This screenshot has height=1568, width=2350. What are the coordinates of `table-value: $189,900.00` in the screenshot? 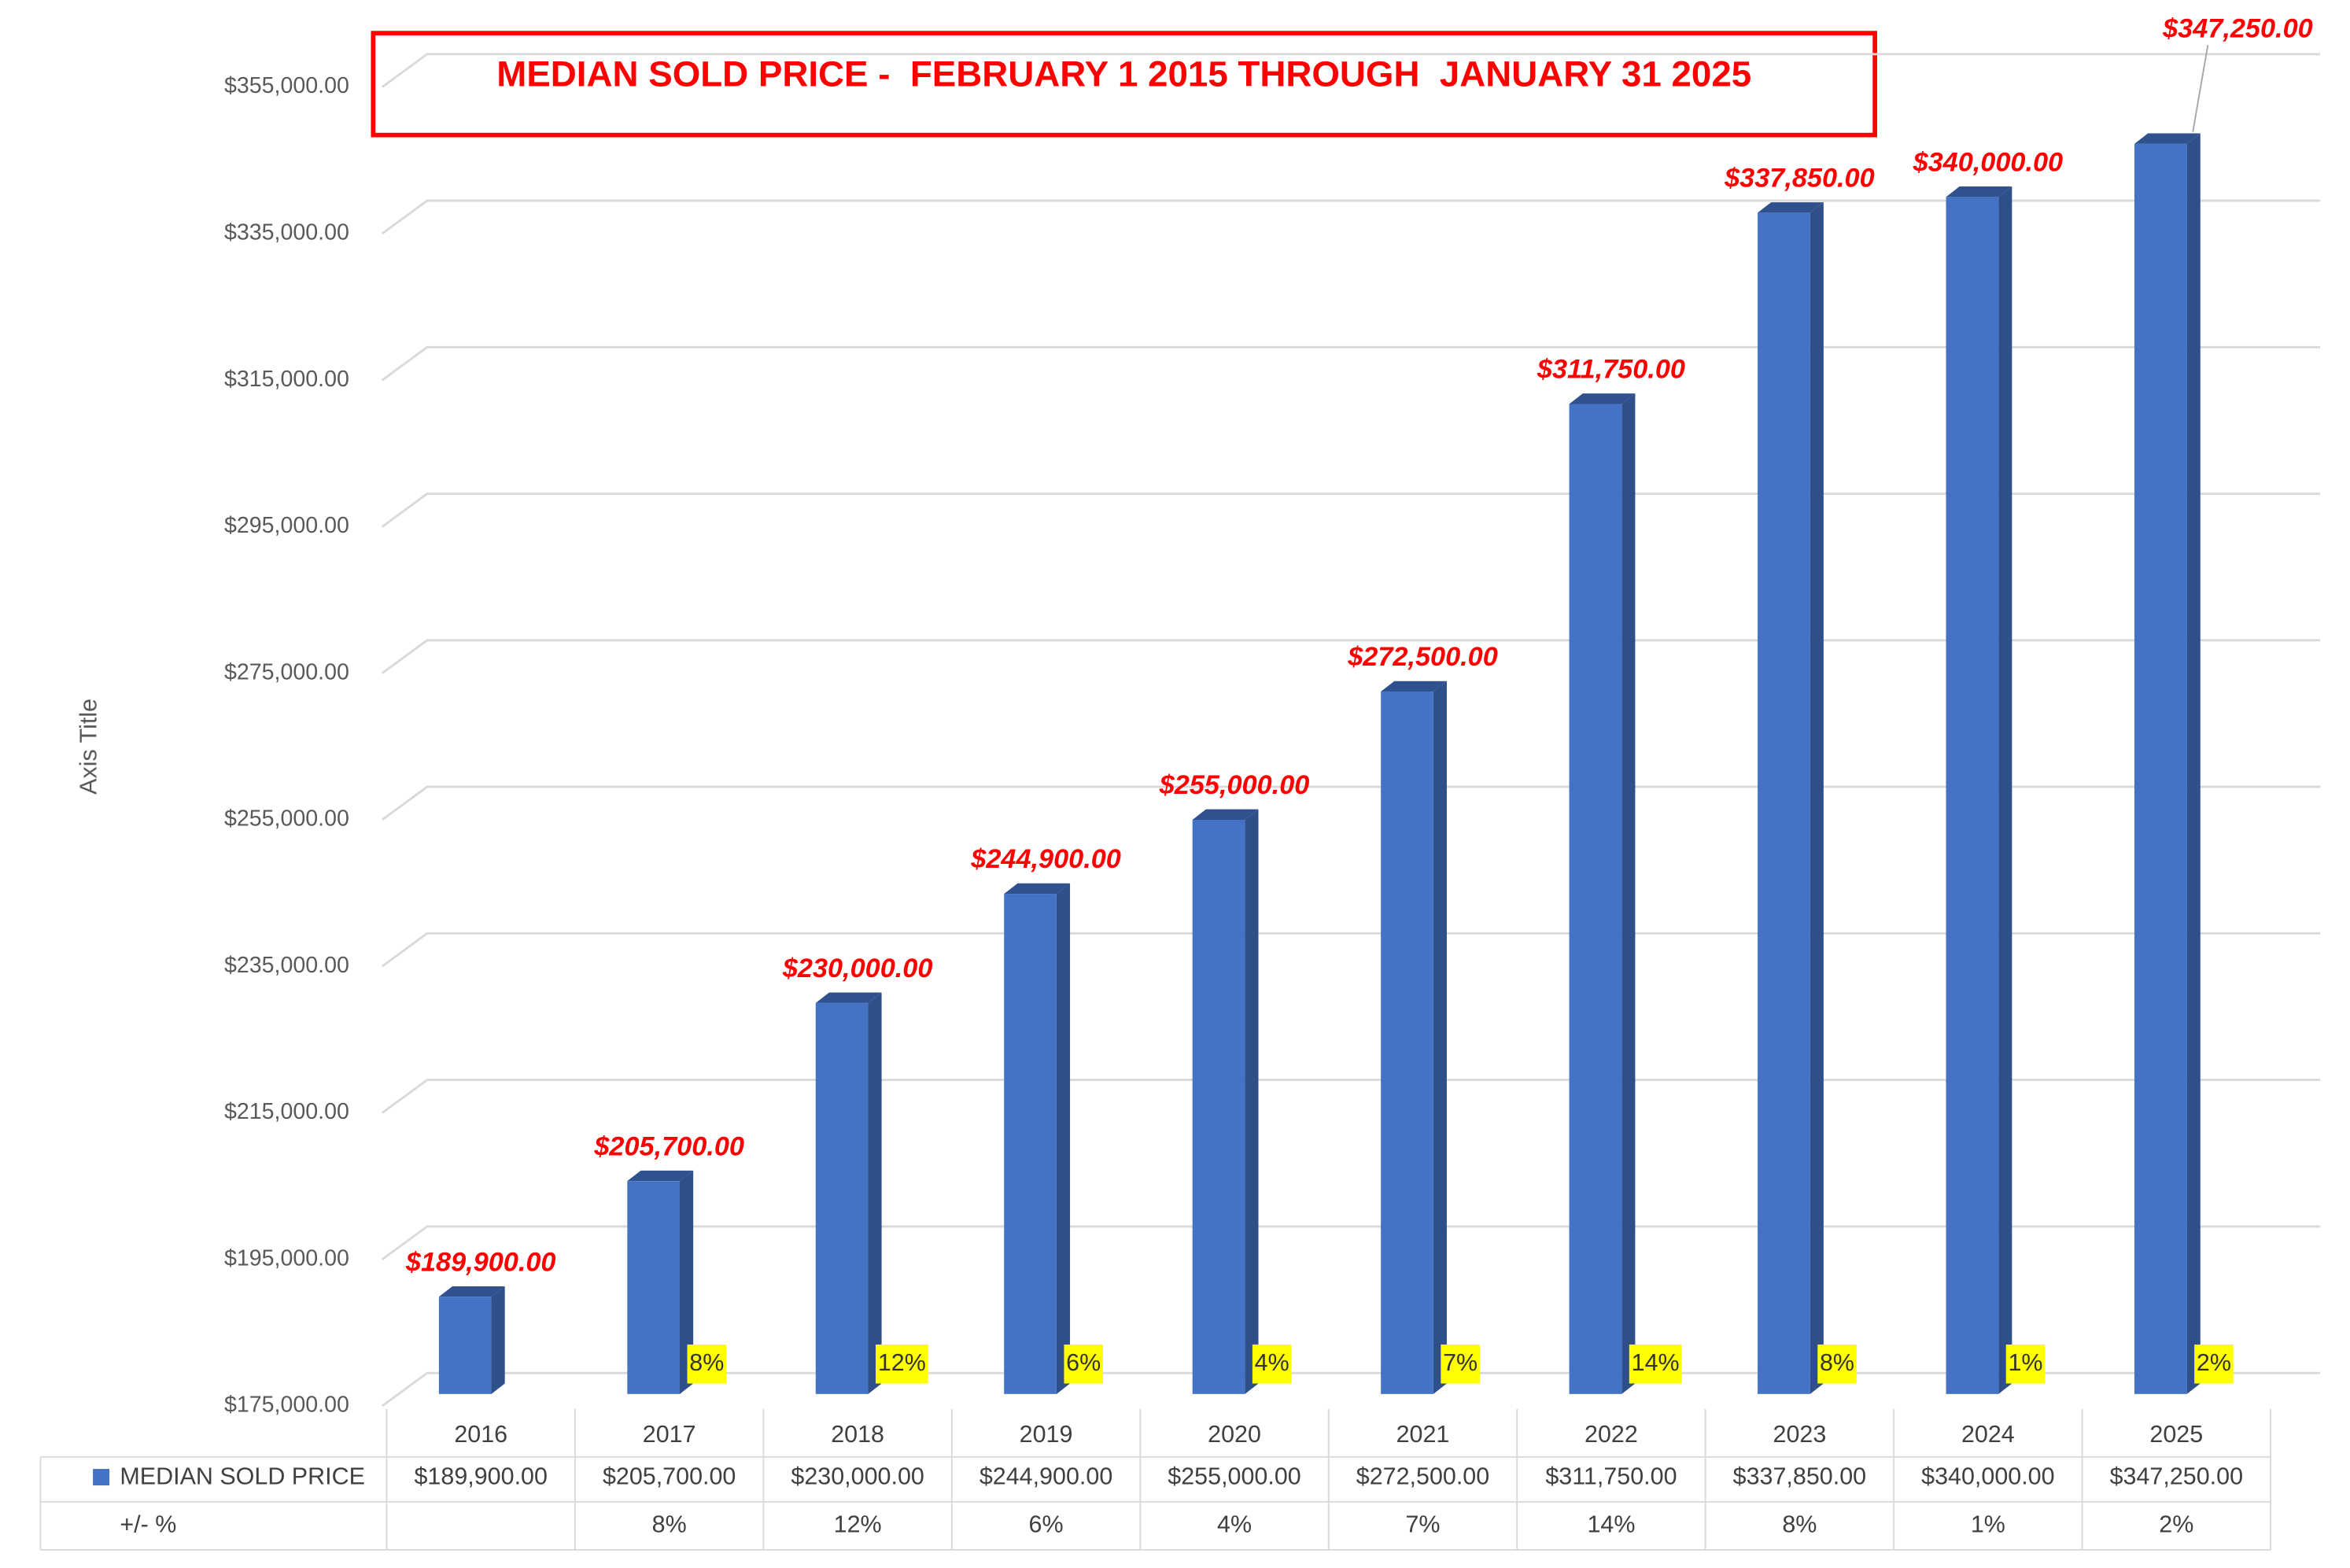 It's located at (480, 1476).